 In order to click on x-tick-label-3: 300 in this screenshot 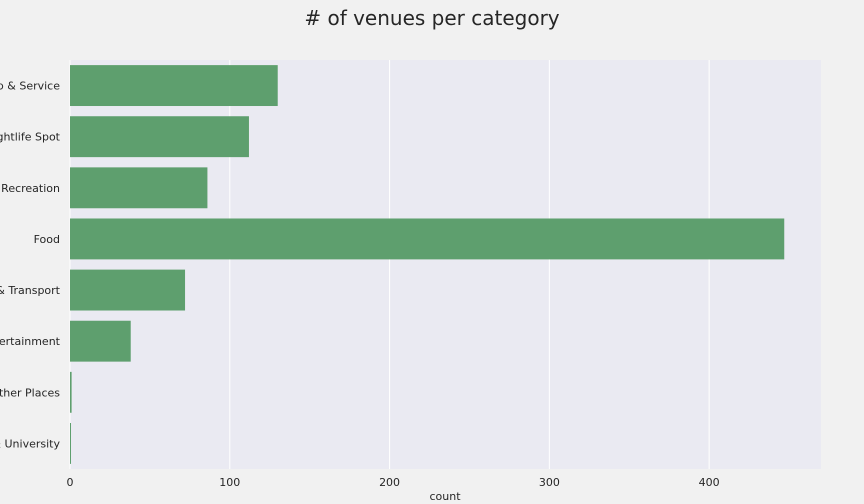, I will do `click(549, 482)`.